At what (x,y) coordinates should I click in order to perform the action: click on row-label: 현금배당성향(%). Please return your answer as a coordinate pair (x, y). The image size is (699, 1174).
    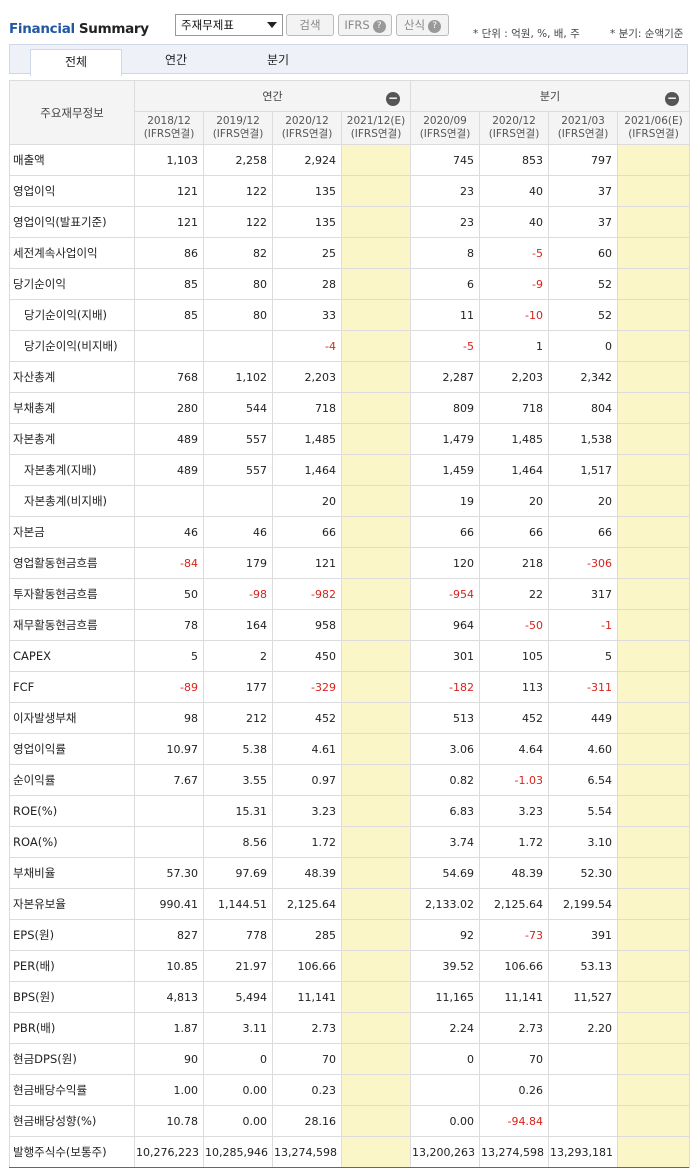
    Looking at the image, I should click on (72, 1121).